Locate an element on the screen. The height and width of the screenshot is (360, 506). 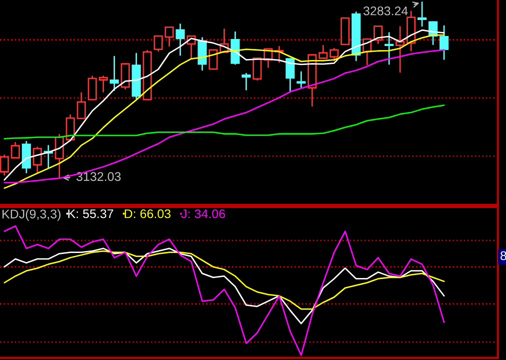
legend-label: K: 55.37 is located at coordinates (91, 213).